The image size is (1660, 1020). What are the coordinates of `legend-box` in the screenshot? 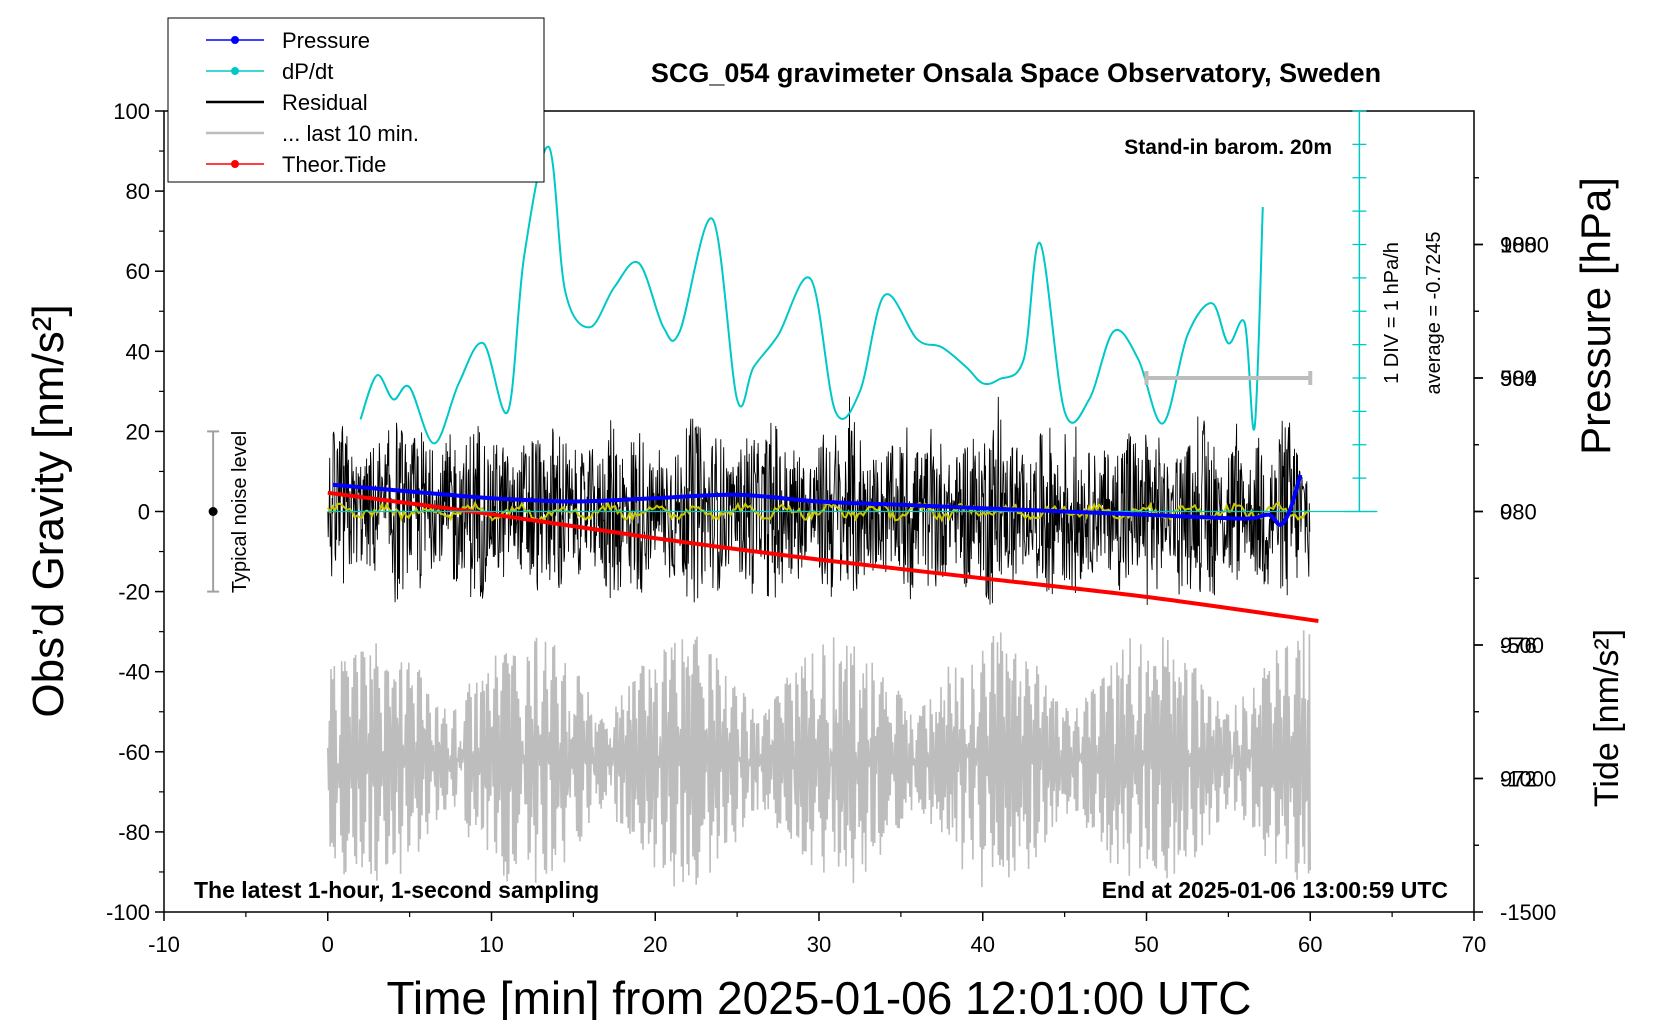 It's located at (356, 100).